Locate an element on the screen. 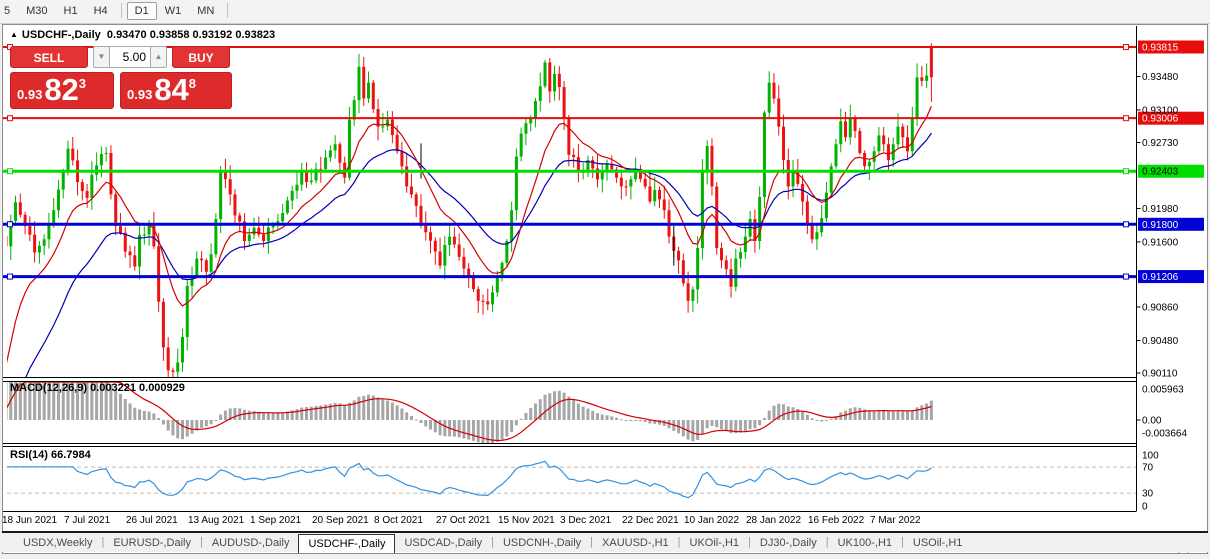 Image resolution: width=1210 pixels, height=559 pixels. volume-increase-icon: ▲ is located at coordinates (158, 57).